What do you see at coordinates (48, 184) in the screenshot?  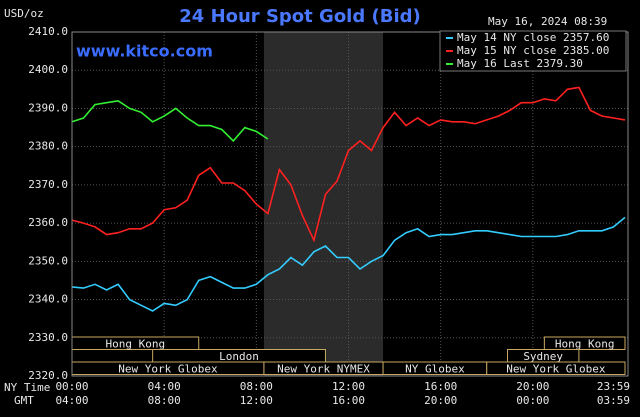 I see `y-tick-label: 2370.0` at bounding box center [48, 184].